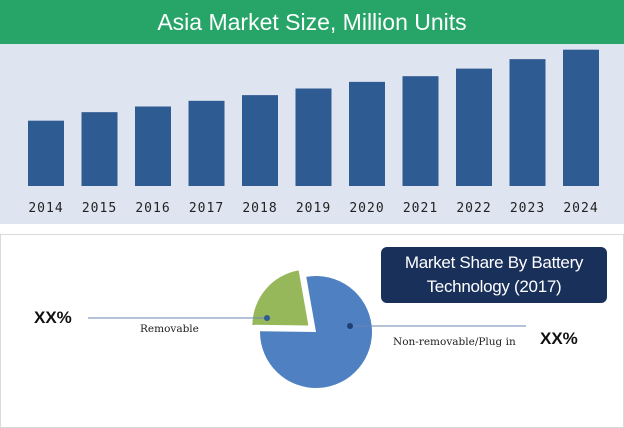  What do you see at coordinates (206, 143) in the screenshot?
I see `bar-2017` at bounding box center [206, 143].